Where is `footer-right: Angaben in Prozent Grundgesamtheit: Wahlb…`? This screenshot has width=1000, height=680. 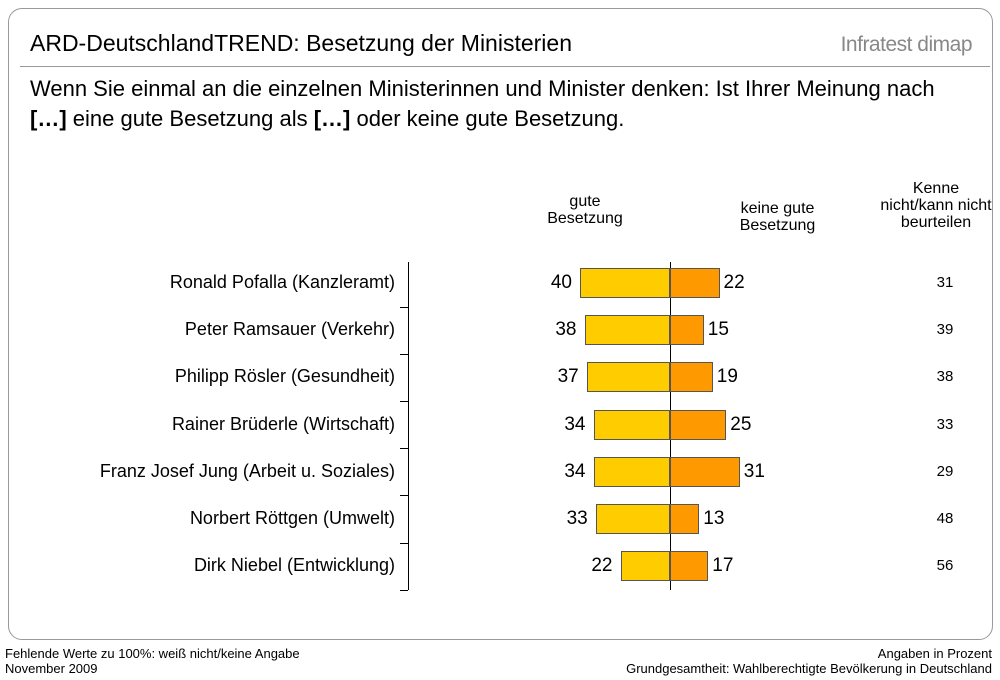
footer-right: Angaben in Prozent Grundgesamtheit: Wahlb… is located at coordinates (809, 661).